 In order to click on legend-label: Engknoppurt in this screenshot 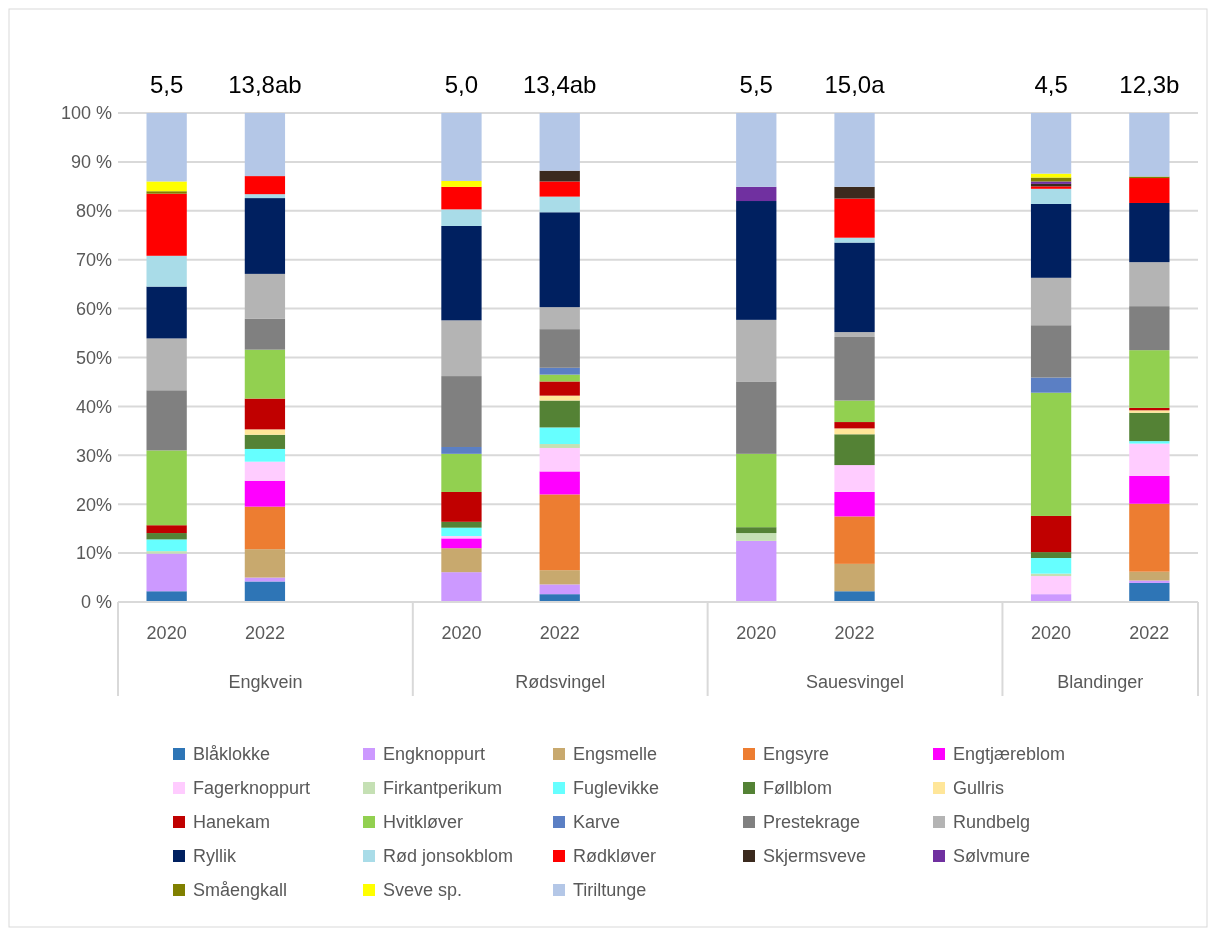, I will do `click(434, 754)`.